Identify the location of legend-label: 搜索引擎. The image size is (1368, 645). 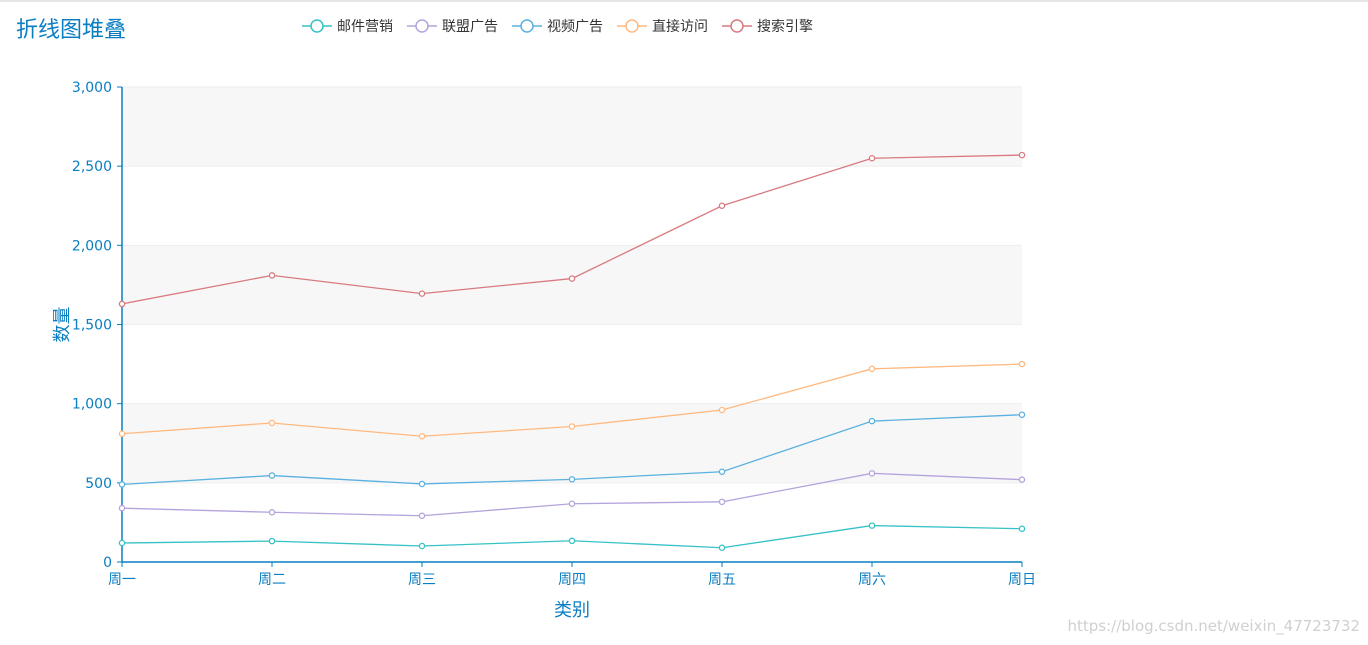
(785, 27).